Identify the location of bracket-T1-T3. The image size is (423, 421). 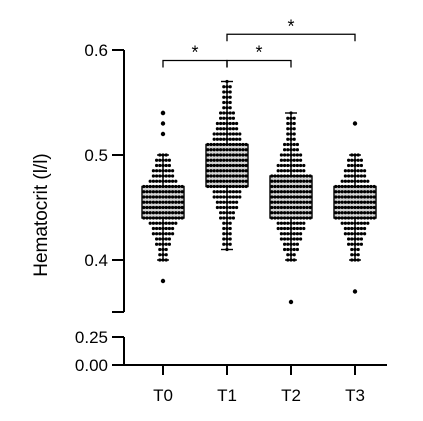
(291, 37).